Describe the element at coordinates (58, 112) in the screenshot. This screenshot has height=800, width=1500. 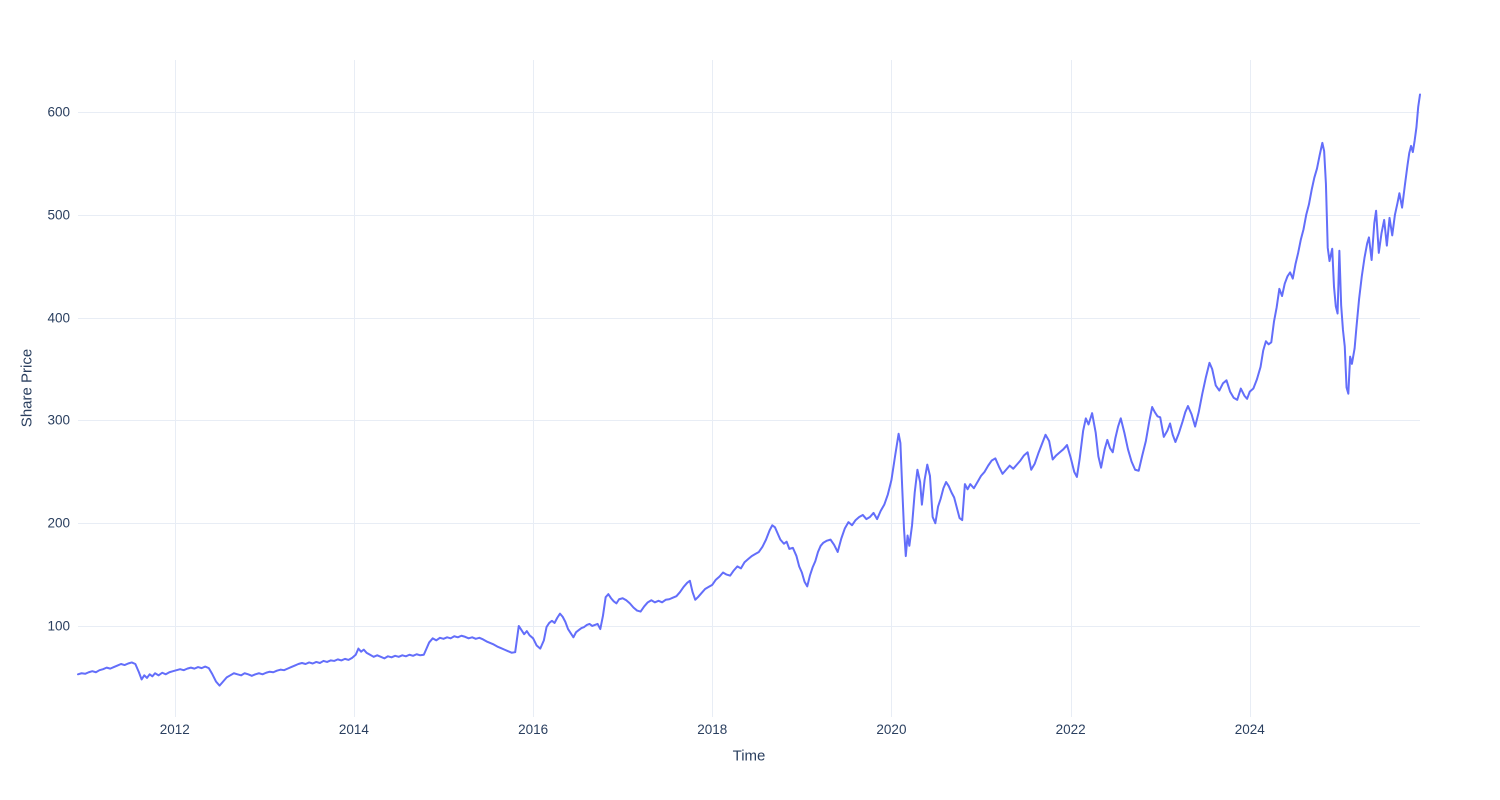
I see `y-tick-label: 600` at that location.